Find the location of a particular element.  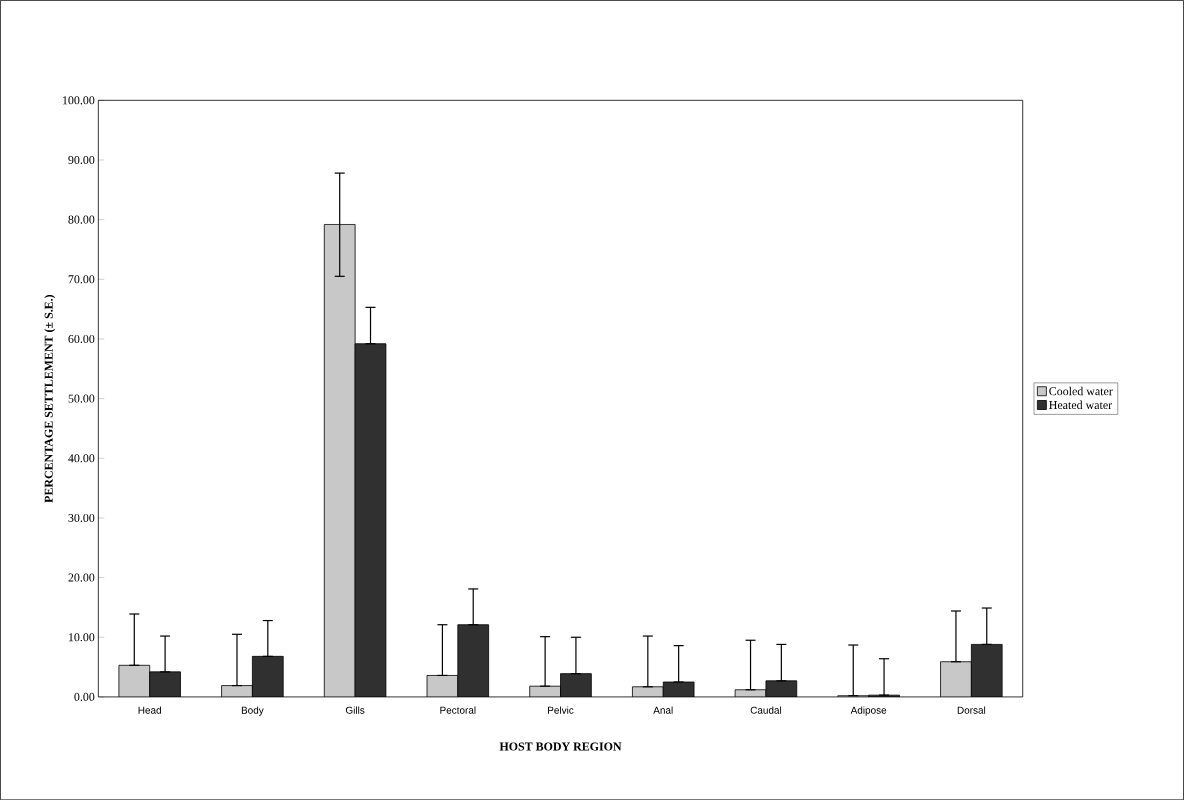

legend-label: Heated water is located at coordinates (1081, 404).